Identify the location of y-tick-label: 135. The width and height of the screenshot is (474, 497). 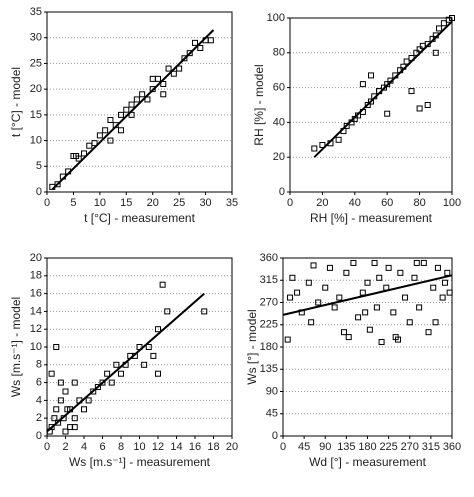
(269, 369).